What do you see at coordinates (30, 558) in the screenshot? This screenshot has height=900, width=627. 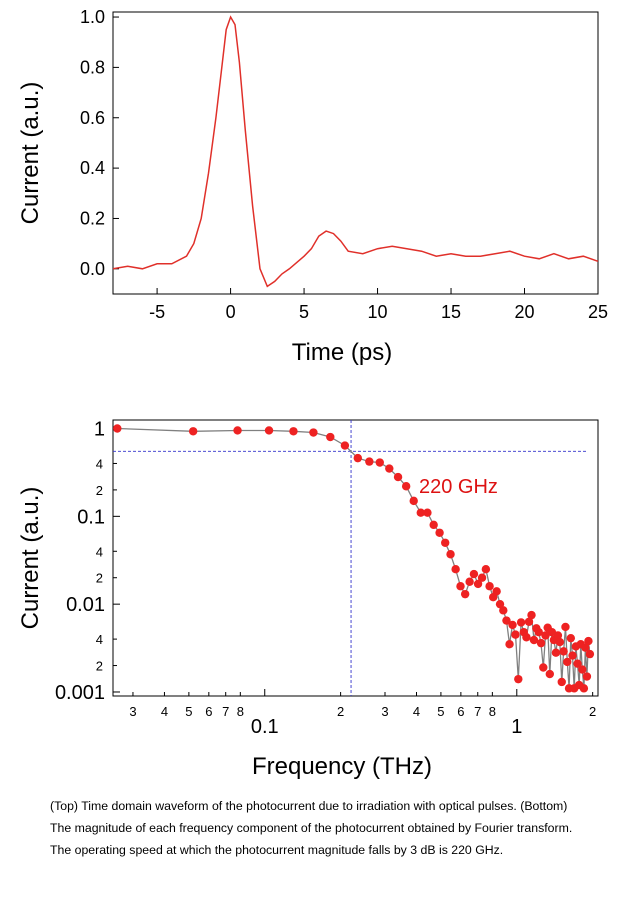 I see `bottom-y-axis-label: Current (a.u.)` at bounding box center [30, 558].